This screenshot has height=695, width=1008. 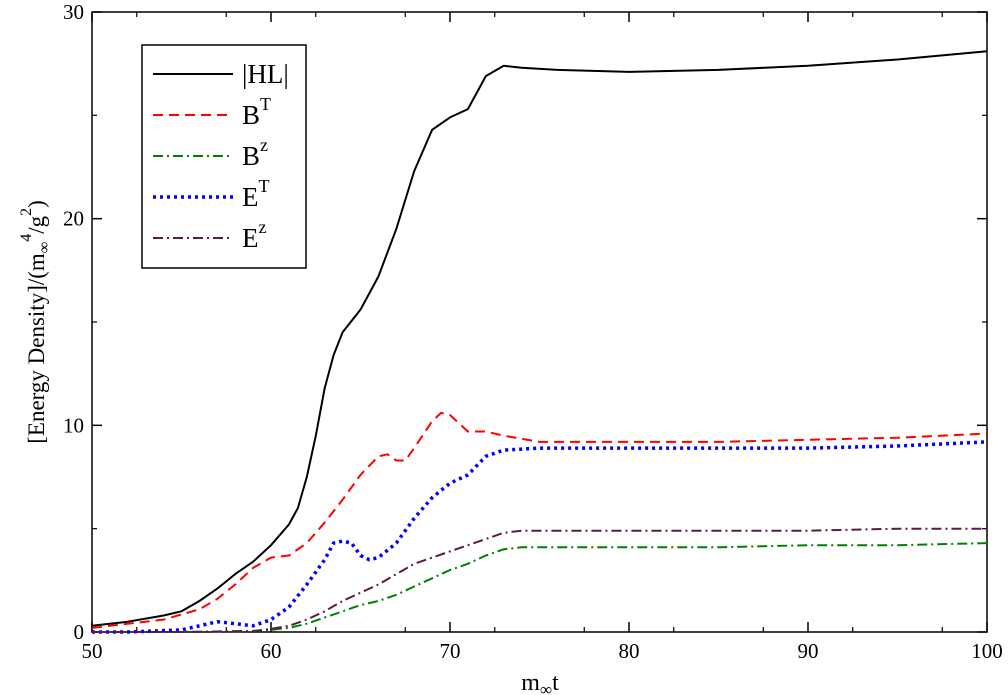 I want to click on y-axis-label: [Energy Density]/(m∞4/g2), so click(x=35, y=322).